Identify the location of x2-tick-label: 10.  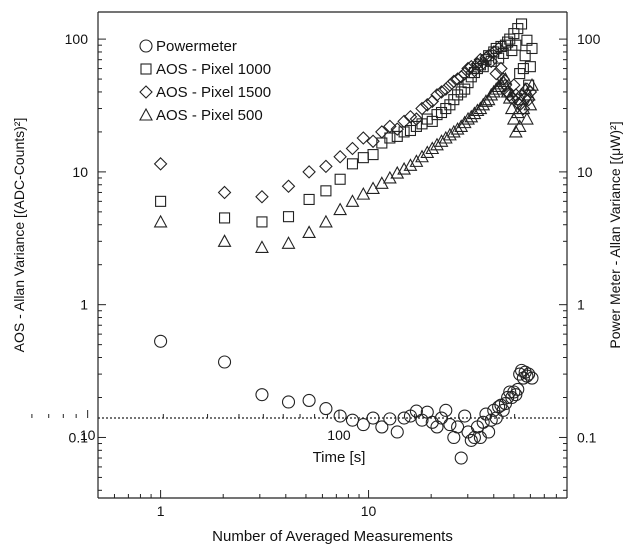
(88, 435).